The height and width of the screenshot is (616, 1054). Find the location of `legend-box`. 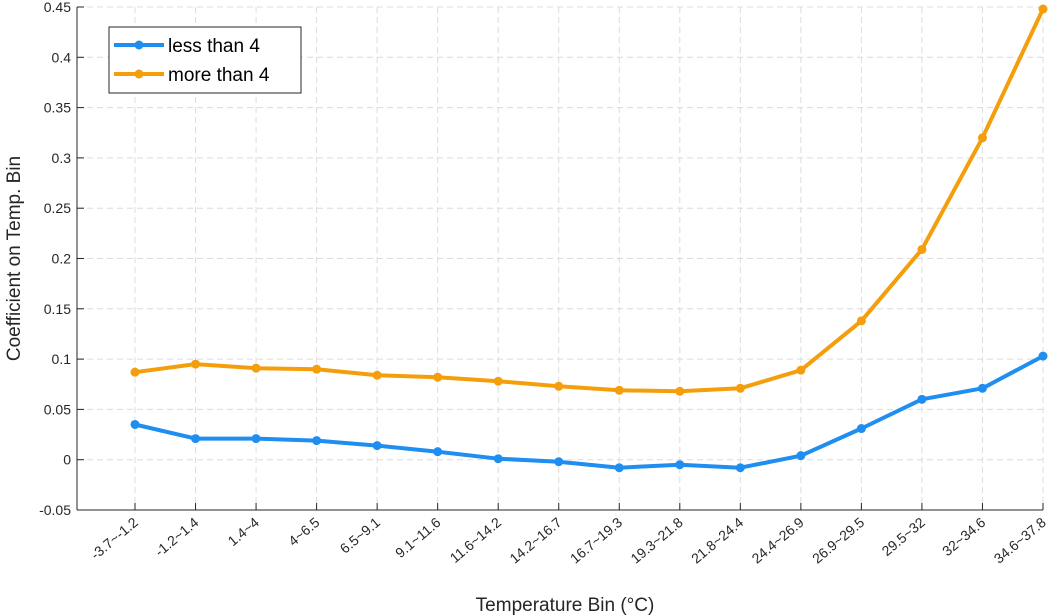

legend-box is located at coordinates (205, 60).